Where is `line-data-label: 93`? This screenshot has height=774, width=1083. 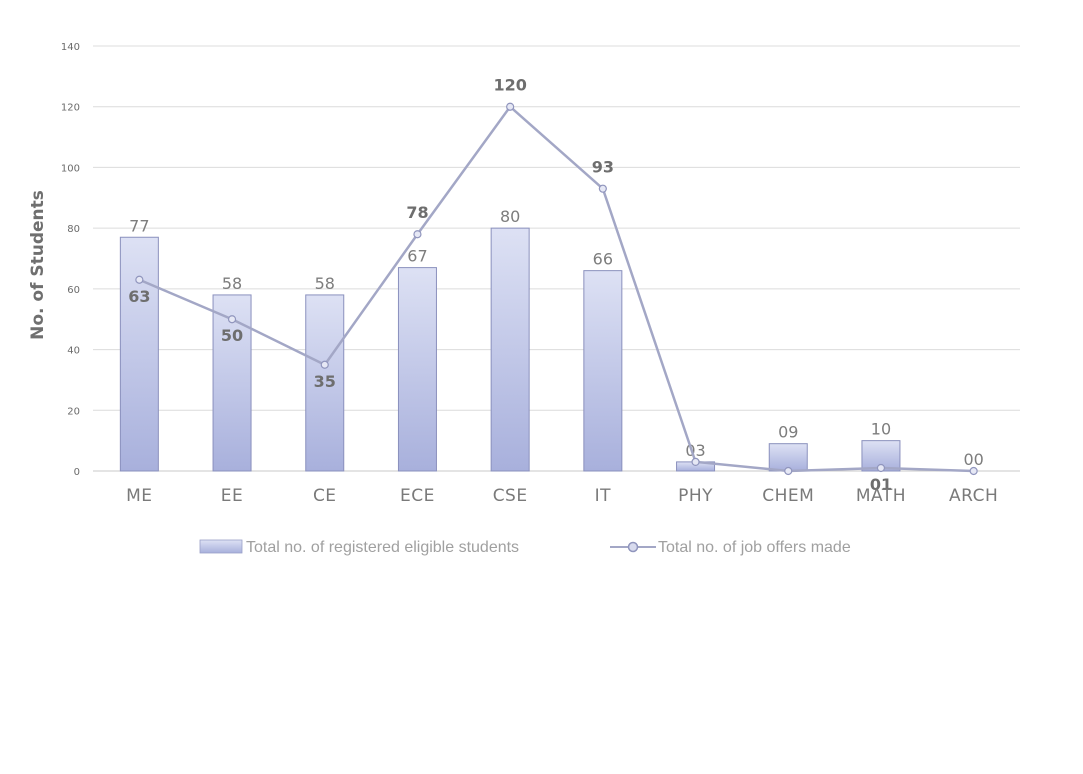
line-data-label: 93 is located at coordinates (603, 167).